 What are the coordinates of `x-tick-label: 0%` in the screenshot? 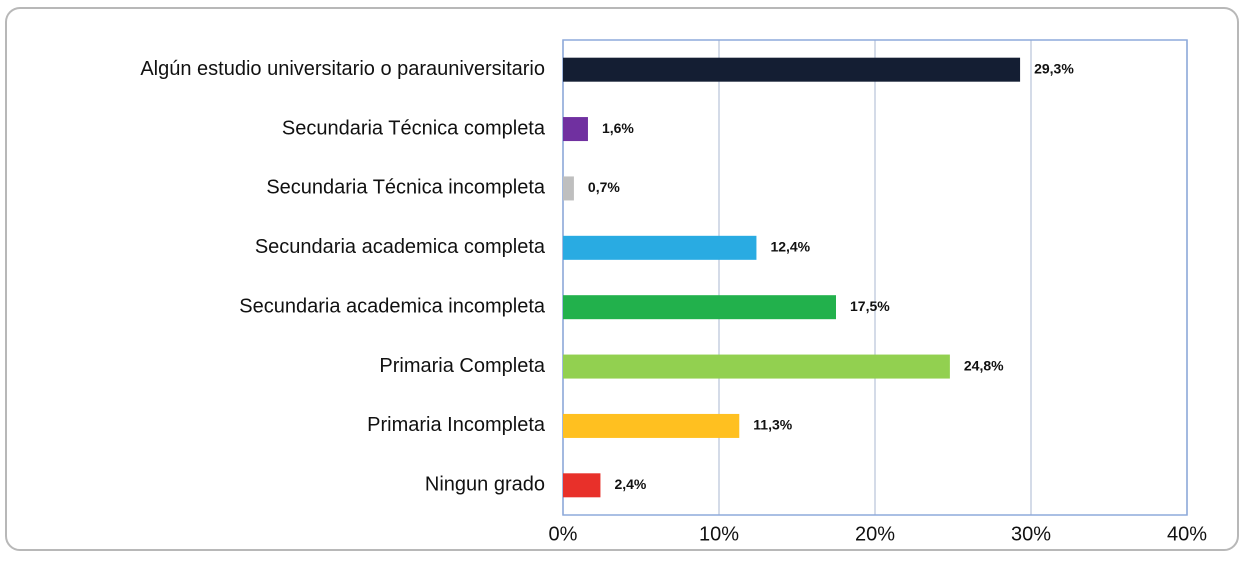 It's located at (563, 534).